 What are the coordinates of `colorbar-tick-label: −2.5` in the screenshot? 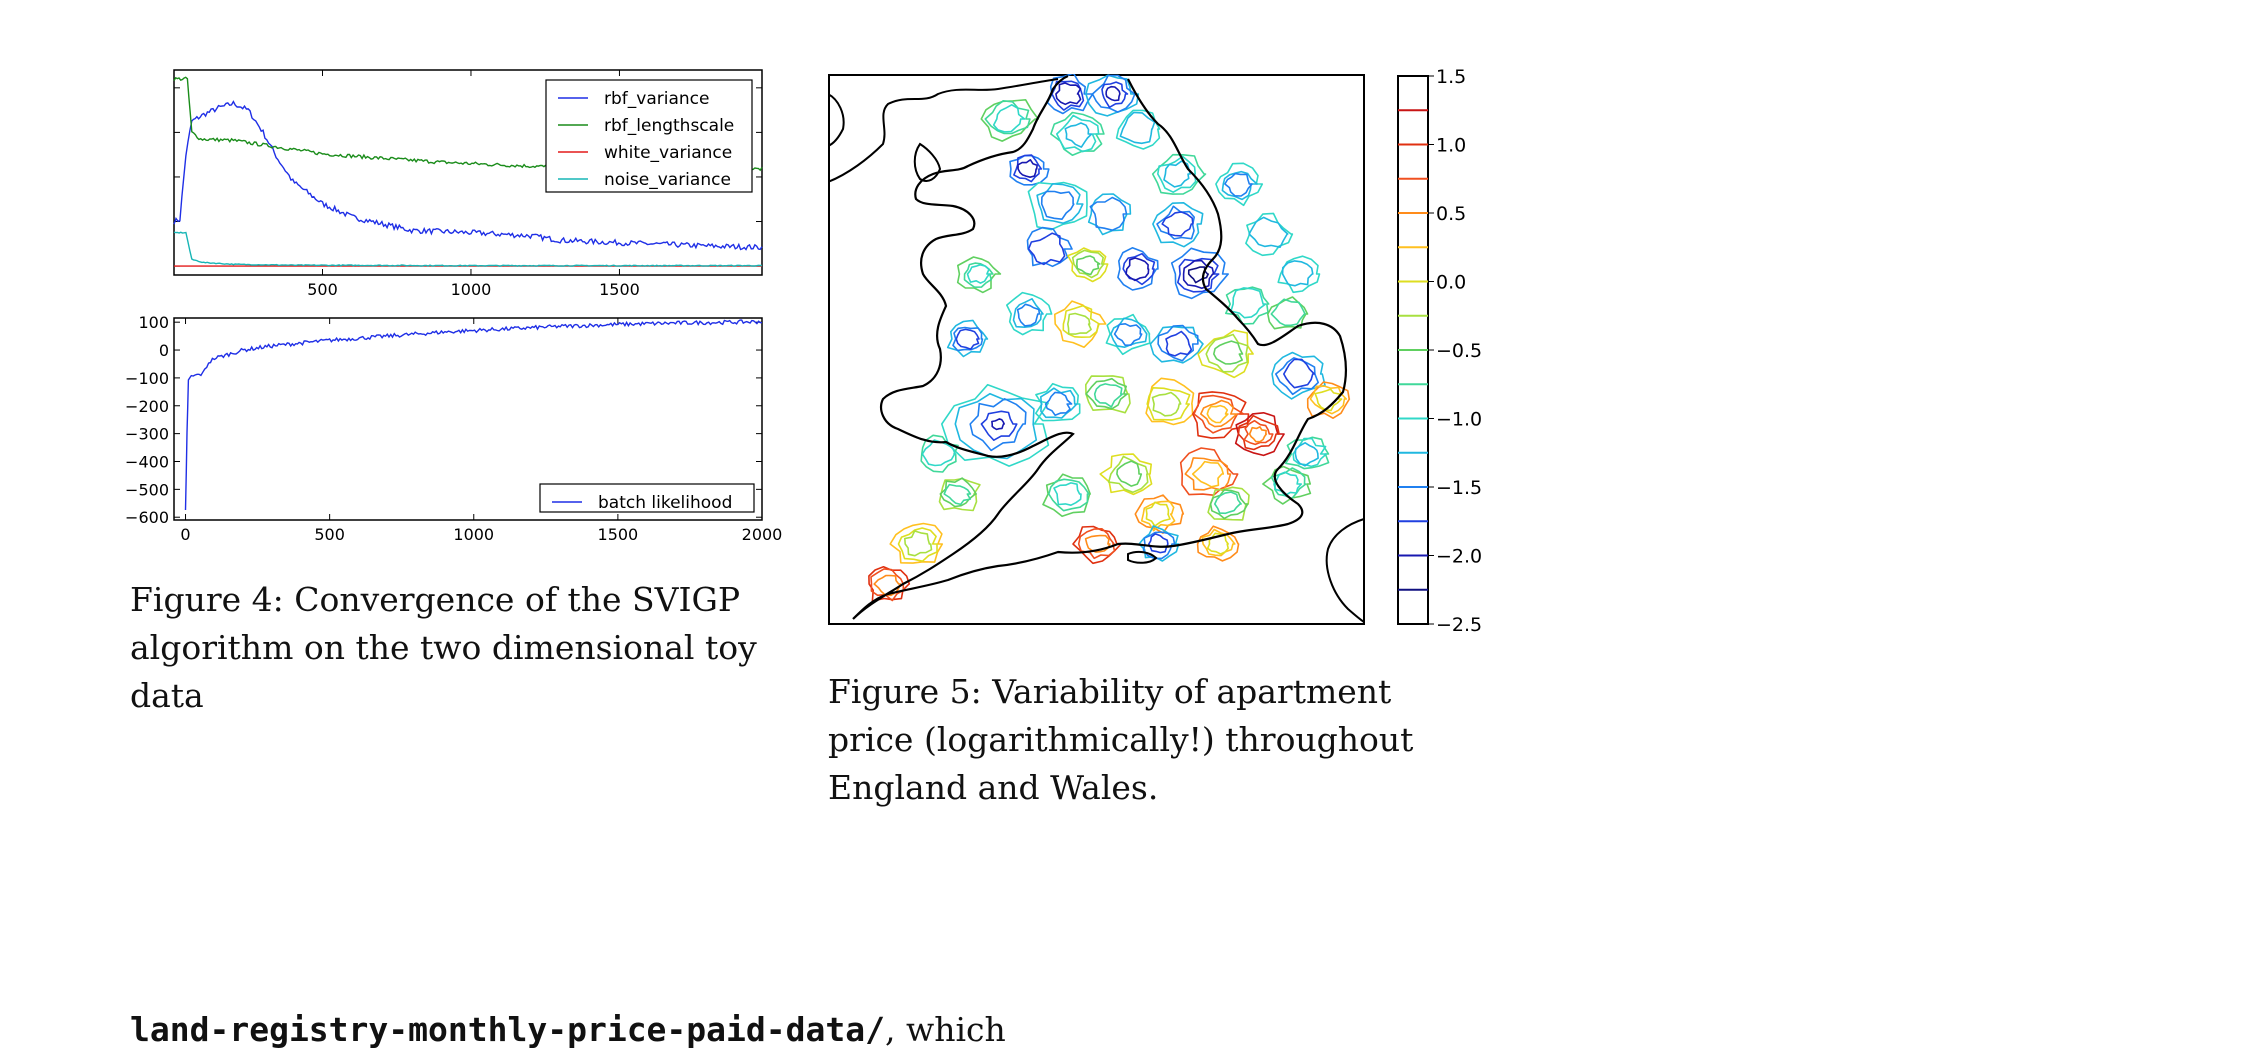 It's located at (1459, 625).